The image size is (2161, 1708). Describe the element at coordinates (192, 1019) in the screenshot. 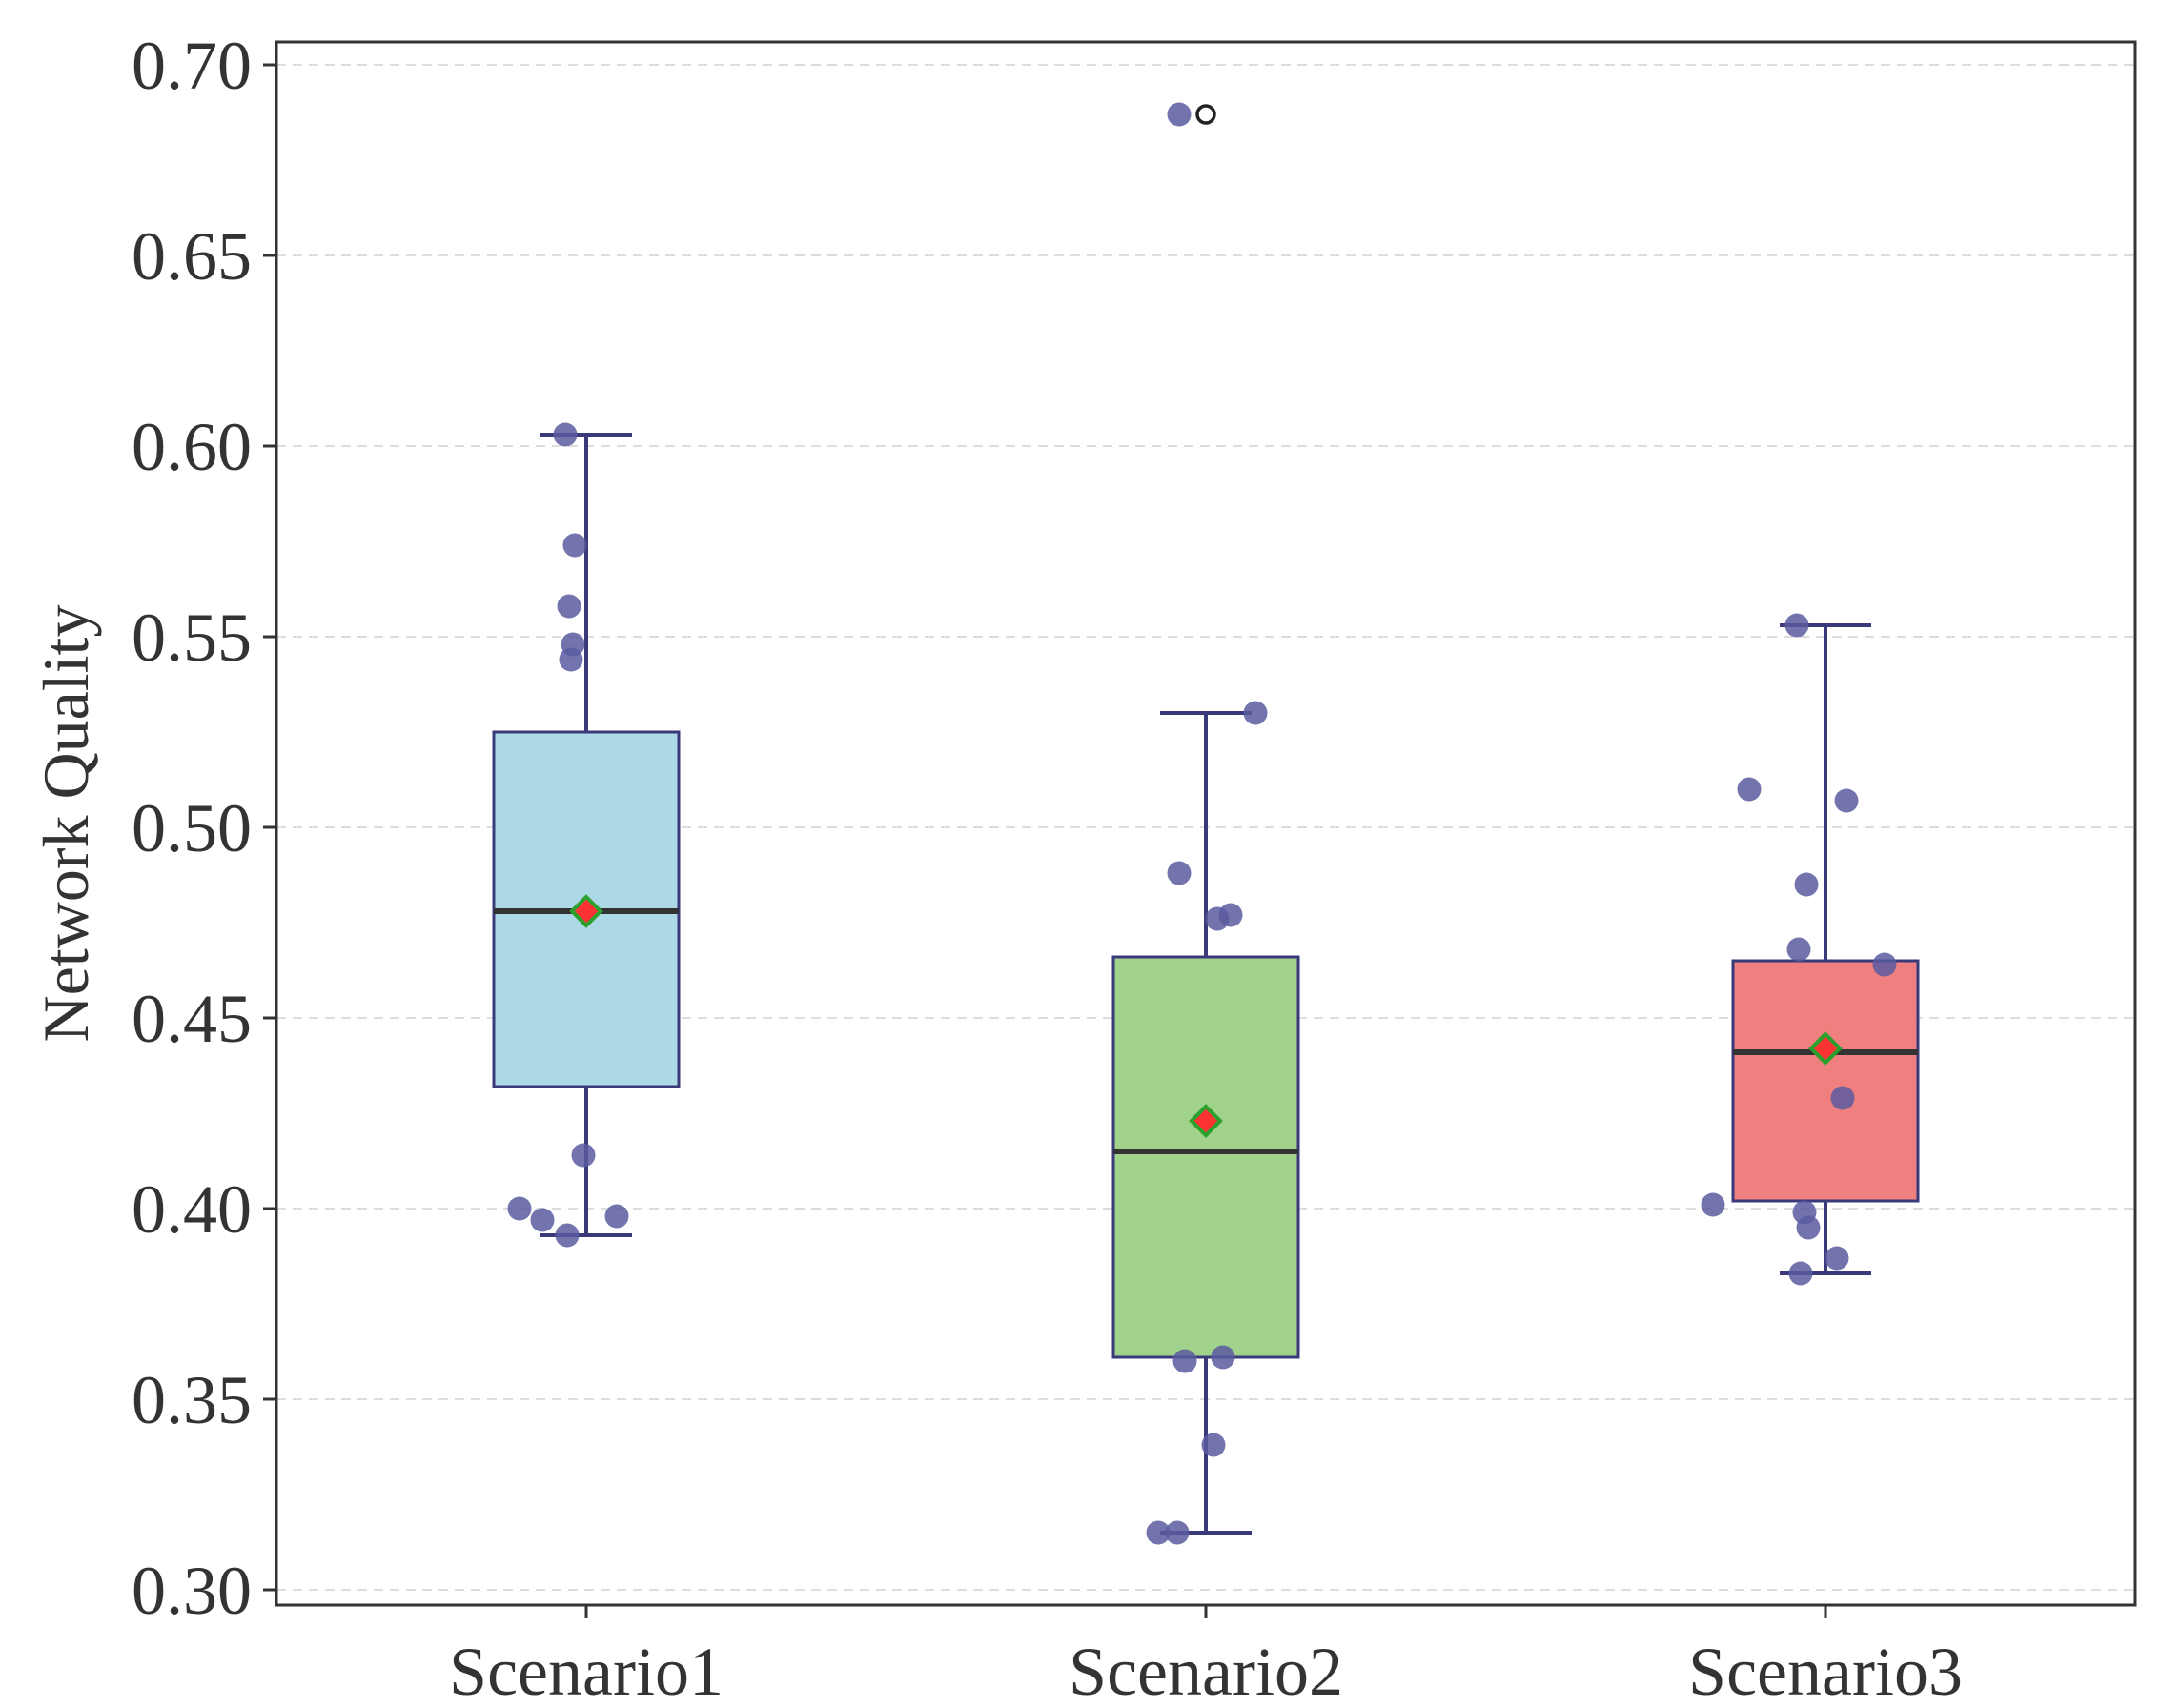

I see `y-tick-label: 0.45` at that location.